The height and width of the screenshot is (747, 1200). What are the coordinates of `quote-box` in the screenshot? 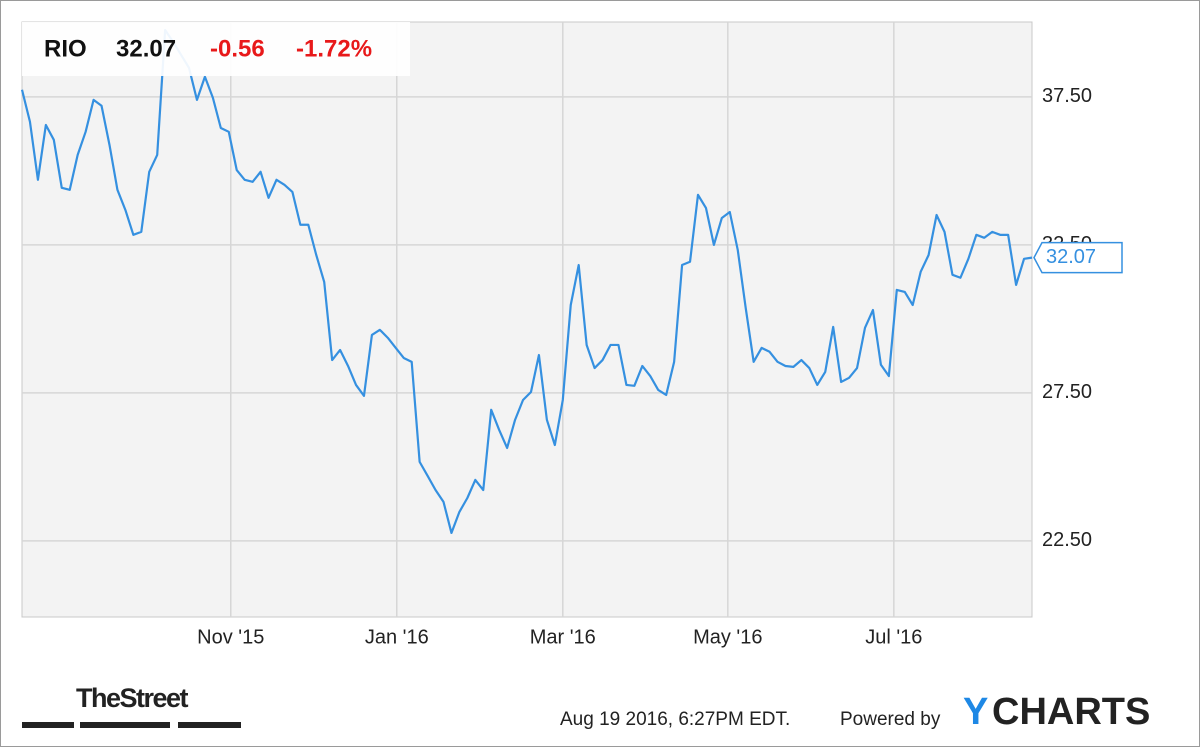 It's located at (216, 49).